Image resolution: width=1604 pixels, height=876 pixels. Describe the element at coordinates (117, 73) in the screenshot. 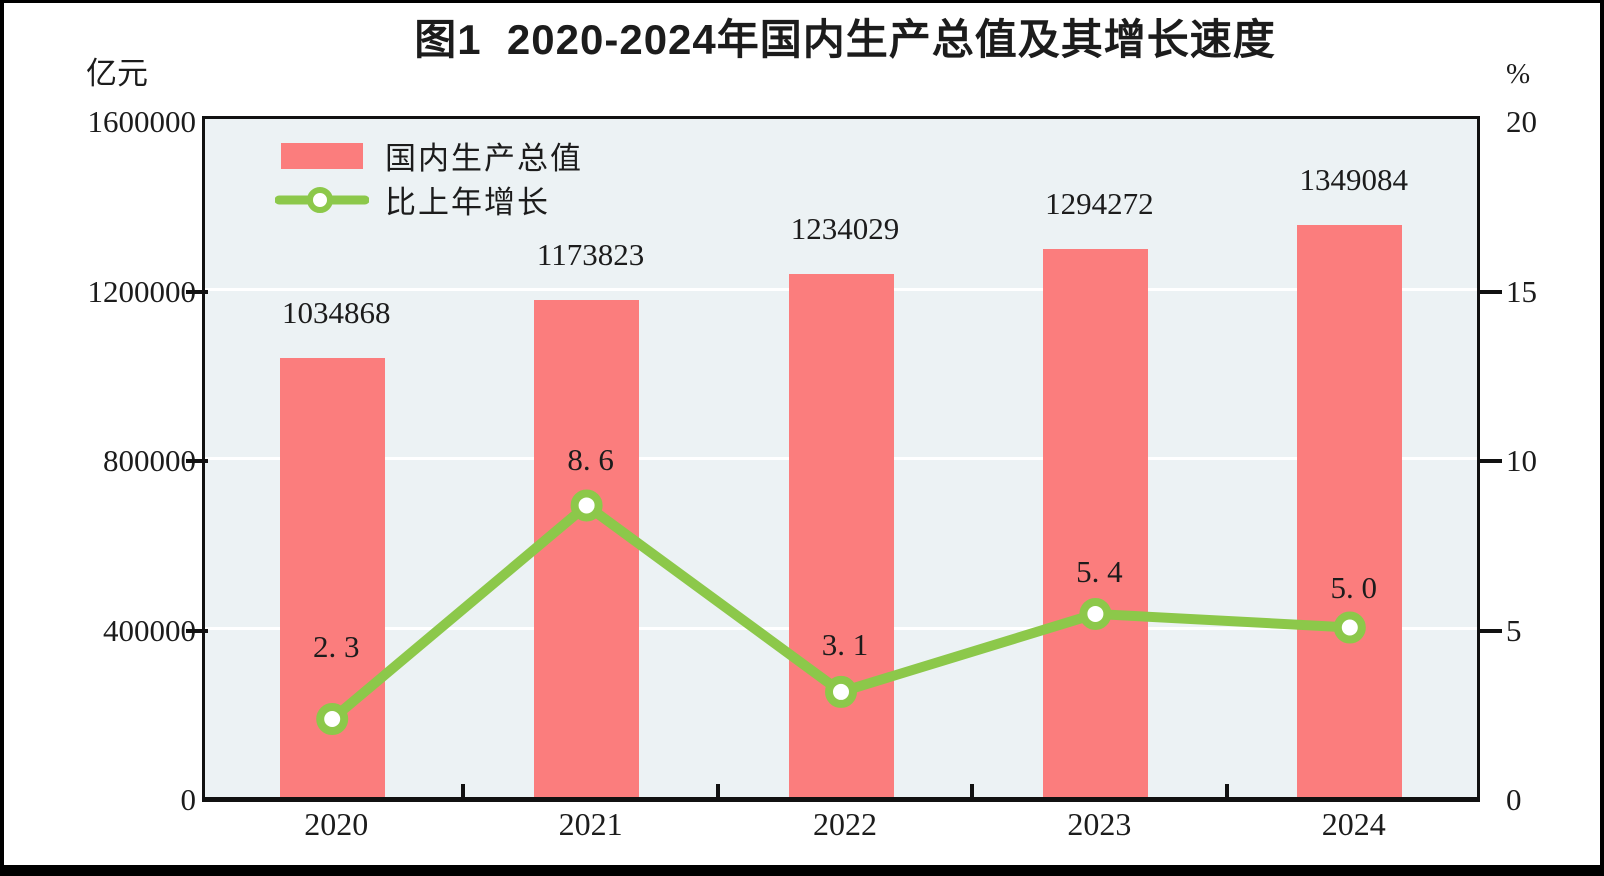

I see `left-axis-unit-label: 亿元` at that location.